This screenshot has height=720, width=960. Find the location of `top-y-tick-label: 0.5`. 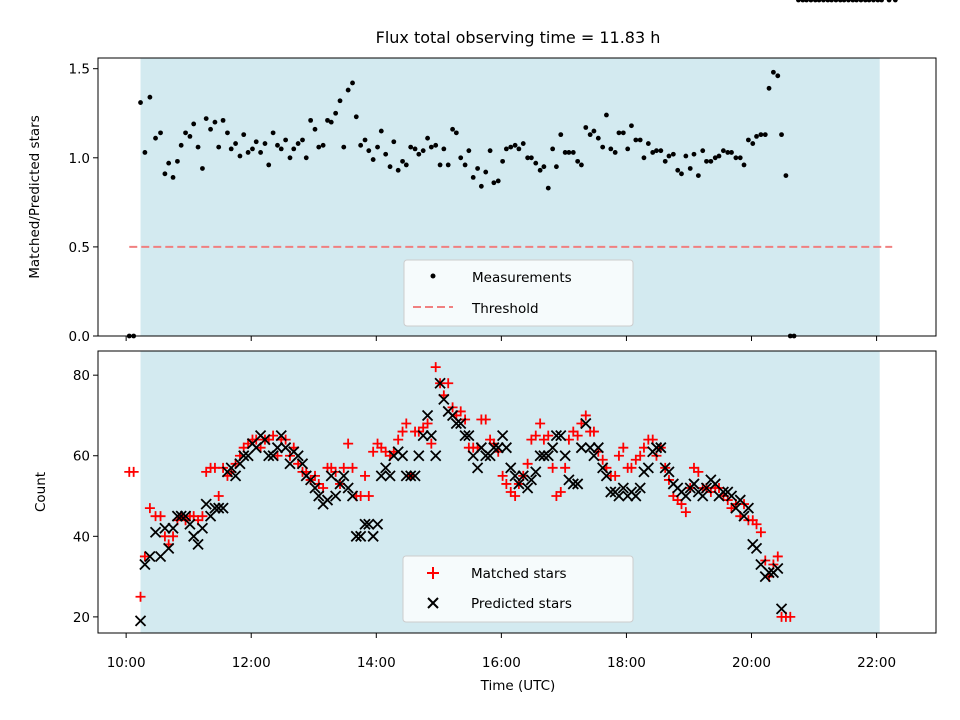

top-y-tick-label: 0.5 is located at coordinates (79, 248).